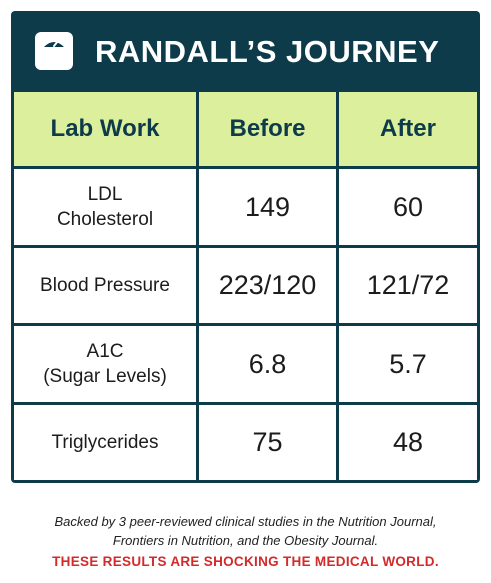  I want to click on after-value-cell: 60, so click(408, 207).